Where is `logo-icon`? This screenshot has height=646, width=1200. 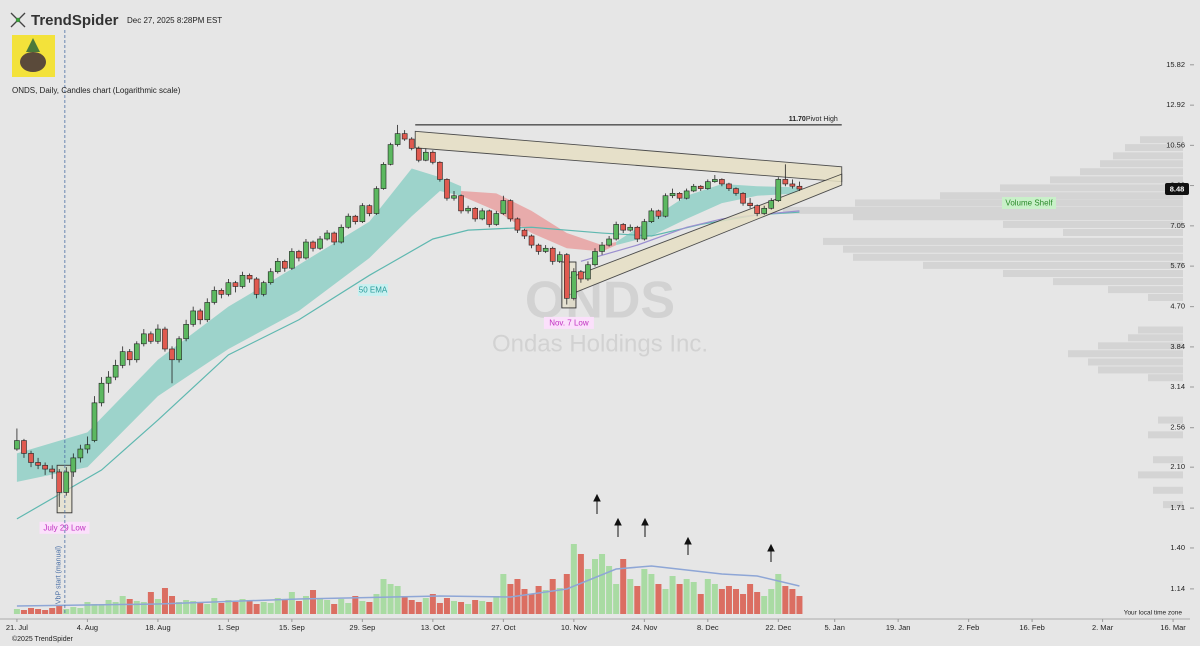
logo-icon is located at coordinates (18, 20).